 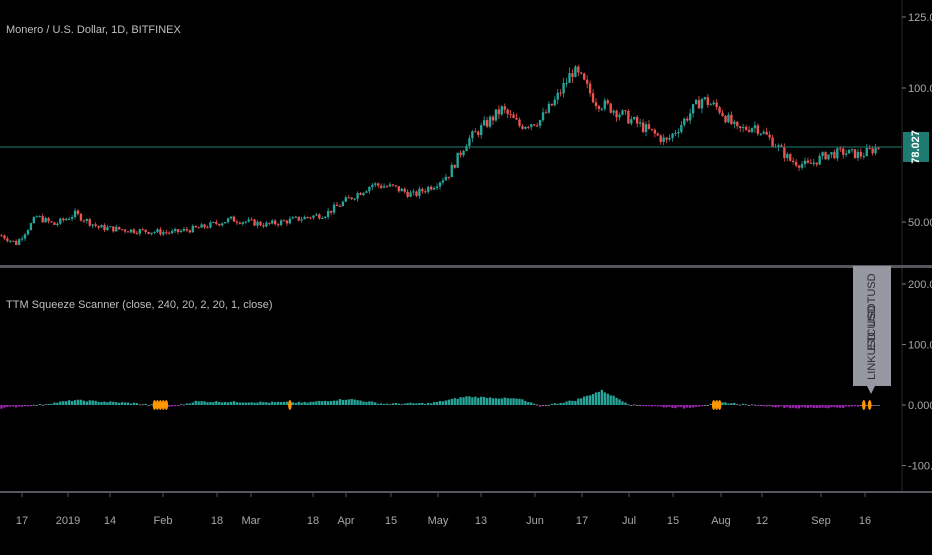 What do you see at coordinates (920, 223) in the screenshot?
I see `price-axis-label: 50.000` at bounding box center [920, 223].